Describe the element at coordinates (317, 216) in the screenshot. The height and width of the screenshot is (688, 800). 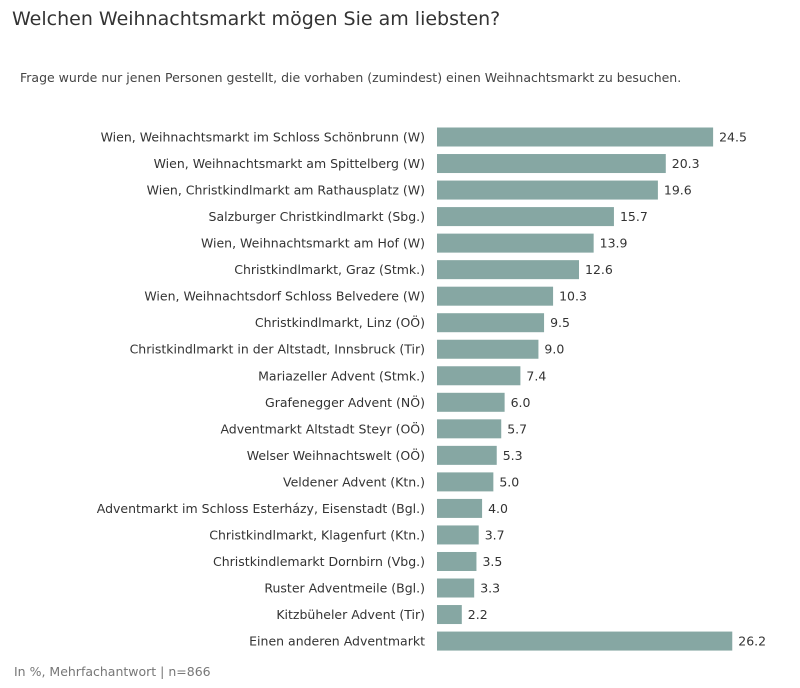
I see `category-label: Salzburger Christkindlmarkt (Sbg.)` at that location.